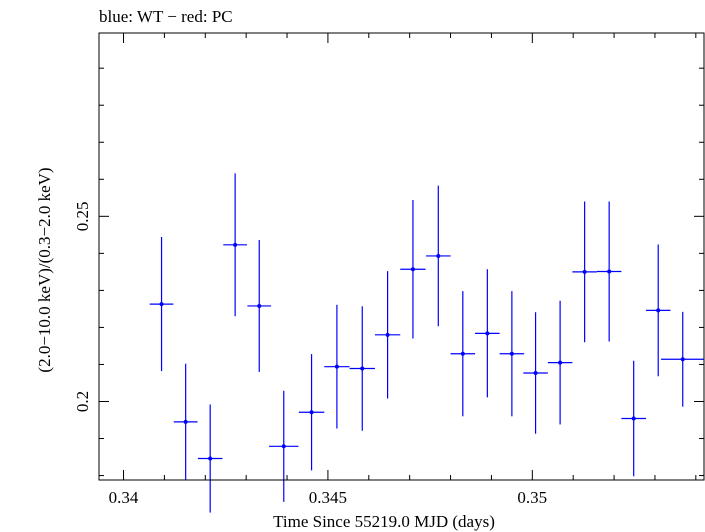  I want to click on y-tick-label-1: 0.25, so click(82, 216).